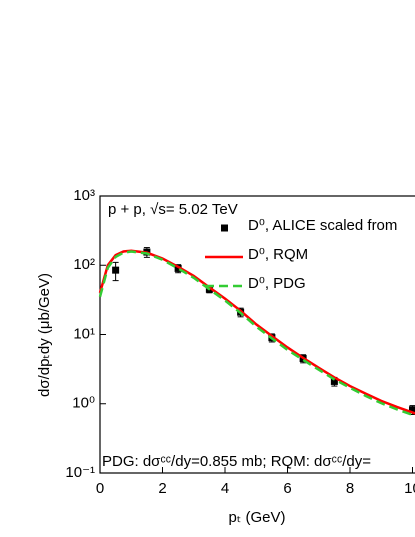 The width and height of the screenshot is (415, 537). Describe the element at coordinates (44, 335) in the screenshot. I see `y-axis-label: dσ/dpₜdy (μb/GeV)` at that location.